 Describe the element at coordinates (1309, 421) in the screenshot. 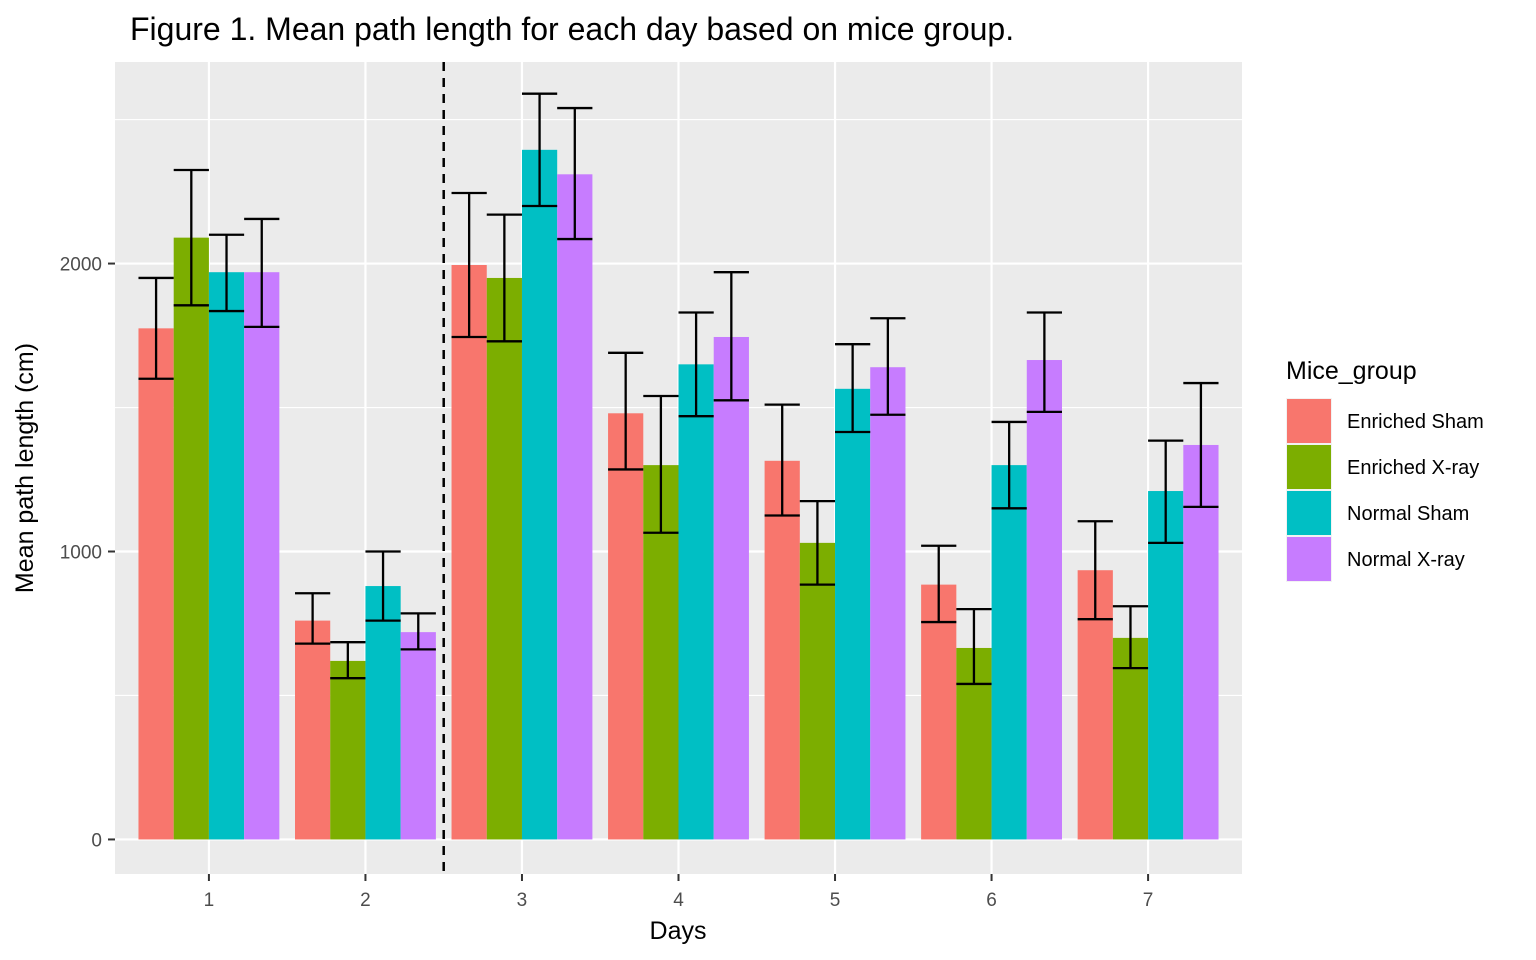

I see `legend-swatch-enriched-sham` at that location.